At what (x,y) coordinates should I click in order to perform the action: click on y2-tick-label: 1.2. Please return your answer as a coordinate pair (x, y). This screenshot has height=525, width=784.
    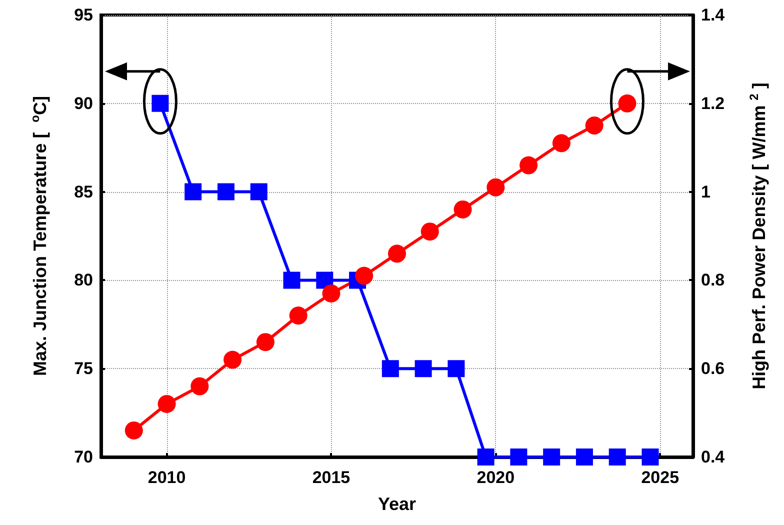
    Looking at the image, I should click on (713, 103).